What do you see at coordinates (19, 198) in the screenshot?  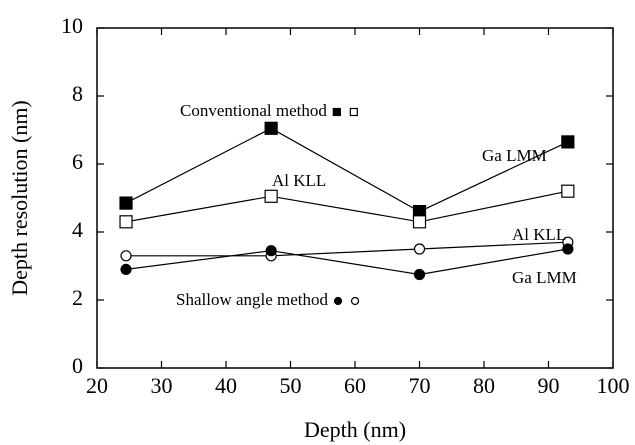 I see `y-axis-label: Depth resolution (nm)` at bounding box center [19, 198].